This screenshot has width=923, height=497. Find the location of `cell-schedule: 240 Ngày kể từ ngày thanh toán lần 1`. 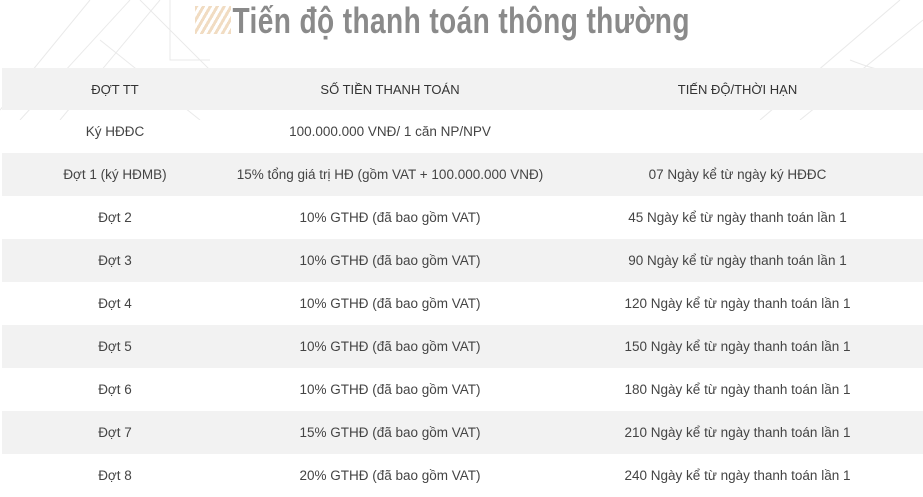

cell-schedule: 240 Ngày kể từ ngày thanh toán lần 1 is located at coordinates (737, 475).